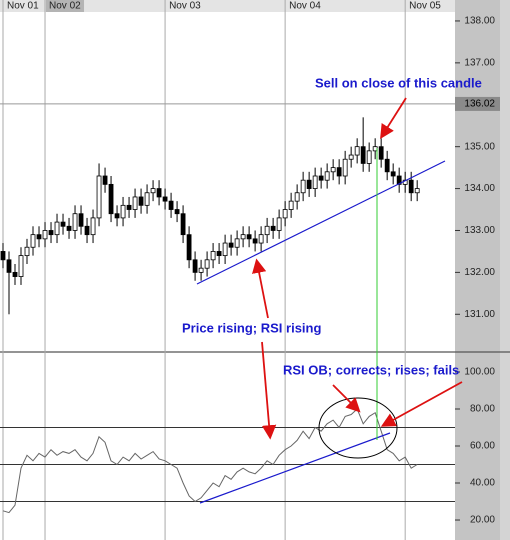 The width and height of the screenshot is (510, 540). I want to click on annotation: RSI OB; corrects; rises; fails, so click(371, 369).